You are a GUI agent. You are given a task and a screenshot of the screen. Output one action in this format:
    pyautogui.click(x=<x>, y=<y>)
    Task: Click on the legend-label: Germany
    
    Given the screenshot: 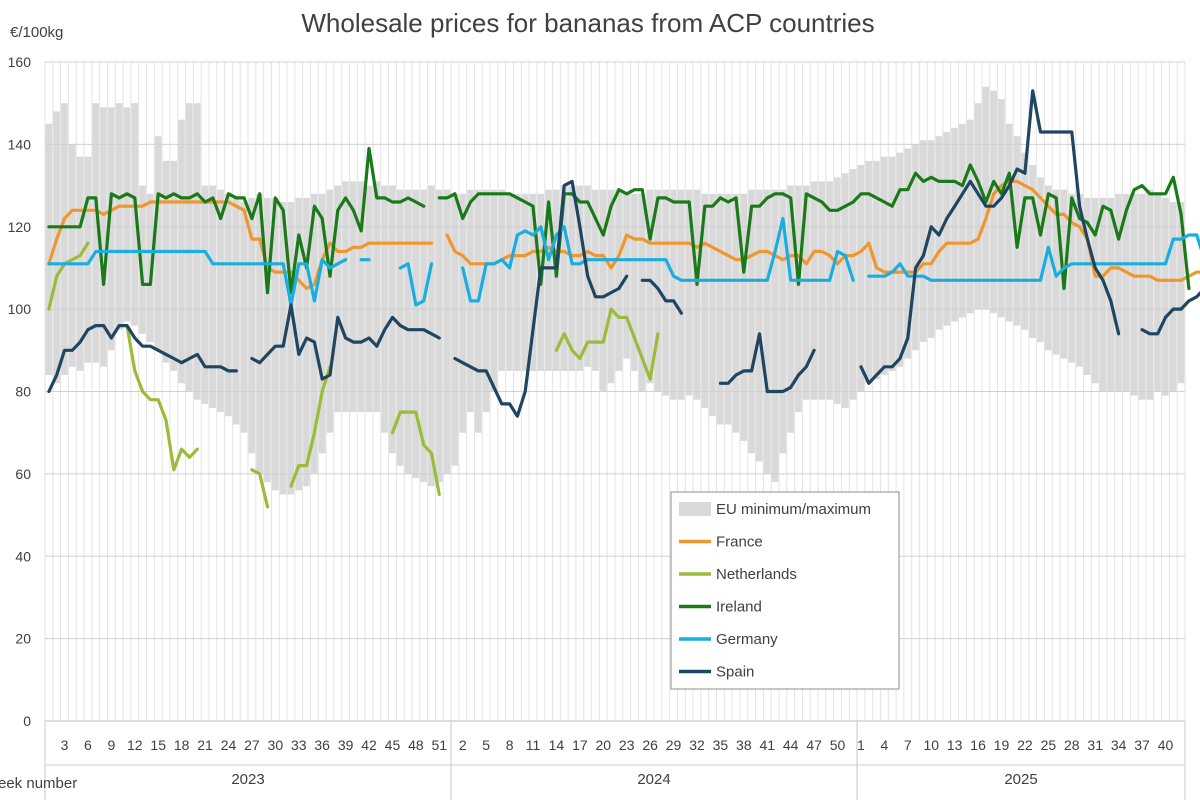 What is the action you would take?
    pyautogui.click(x=747, y=639)
    